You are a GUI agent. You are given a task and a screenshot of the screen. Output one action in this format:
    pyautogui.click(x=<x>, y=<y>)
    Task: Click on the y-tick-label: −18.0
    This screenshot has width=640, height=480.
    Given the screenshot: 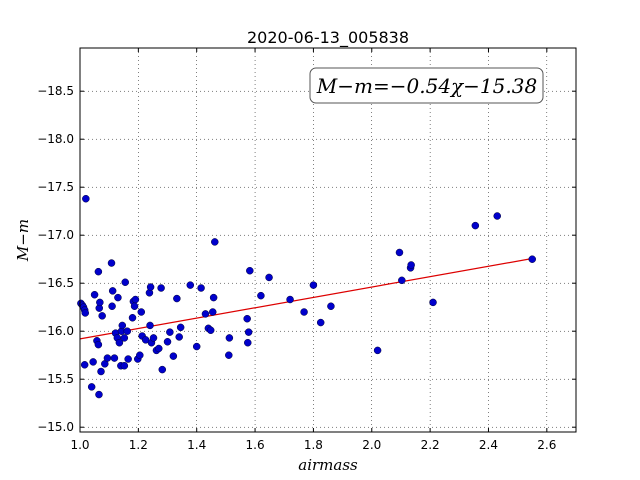 What is the action you would take?
    pyautogui.click(x=55, y=139)
    